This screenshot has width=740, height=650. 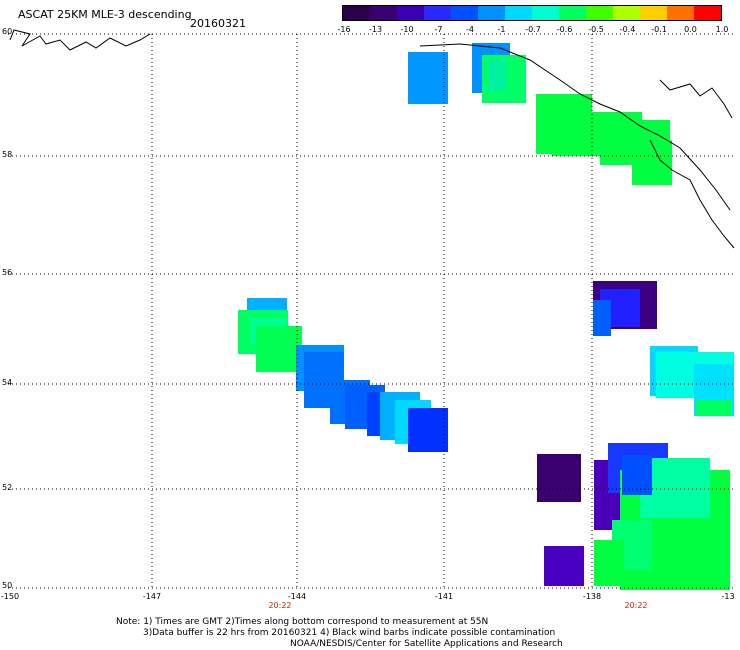 I want to click on color-scale-bar, so click(x=532, y=13).